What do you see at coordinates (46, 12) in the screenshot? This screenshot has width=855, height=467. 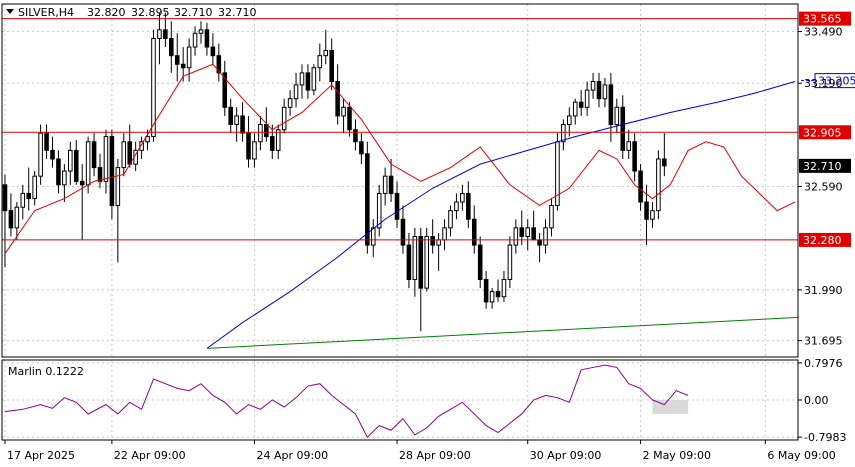 I see `symbol-label: SILVER,H4` at bounding box center [46, 12].